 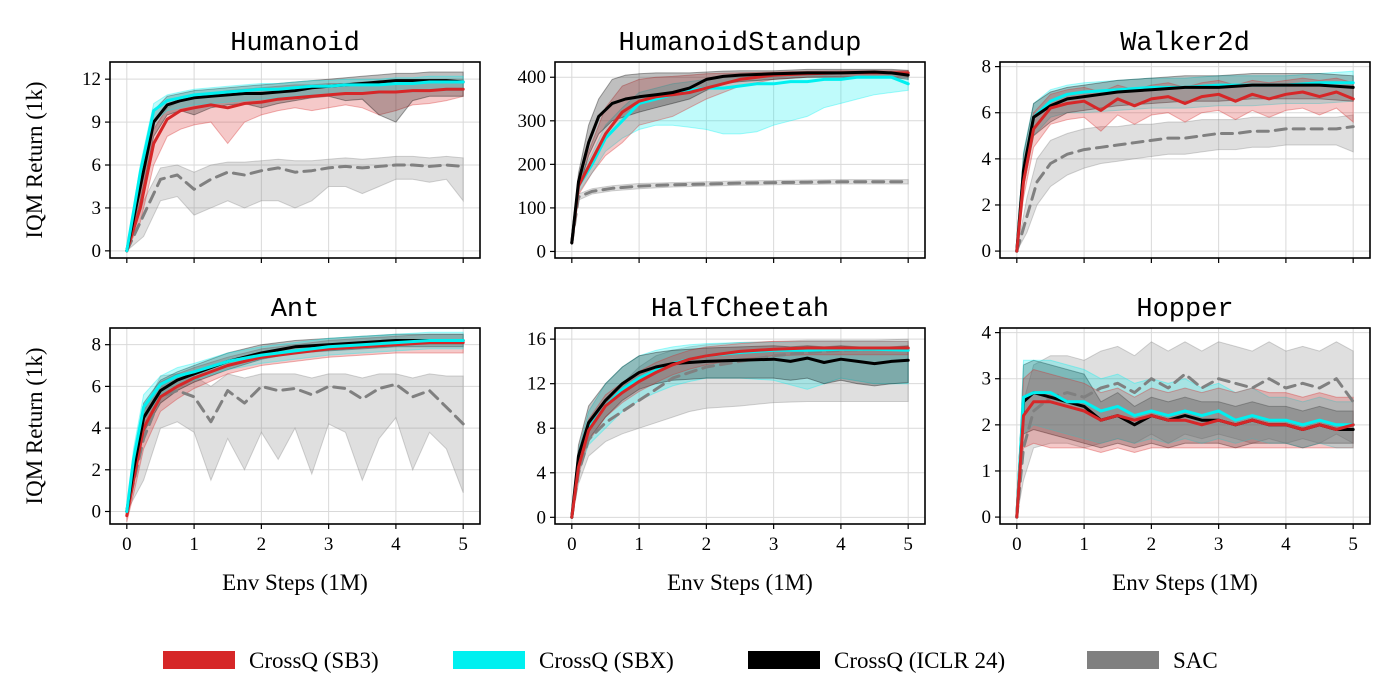 I want to click on y-tick-label: 200, so click(x=532, y=164).